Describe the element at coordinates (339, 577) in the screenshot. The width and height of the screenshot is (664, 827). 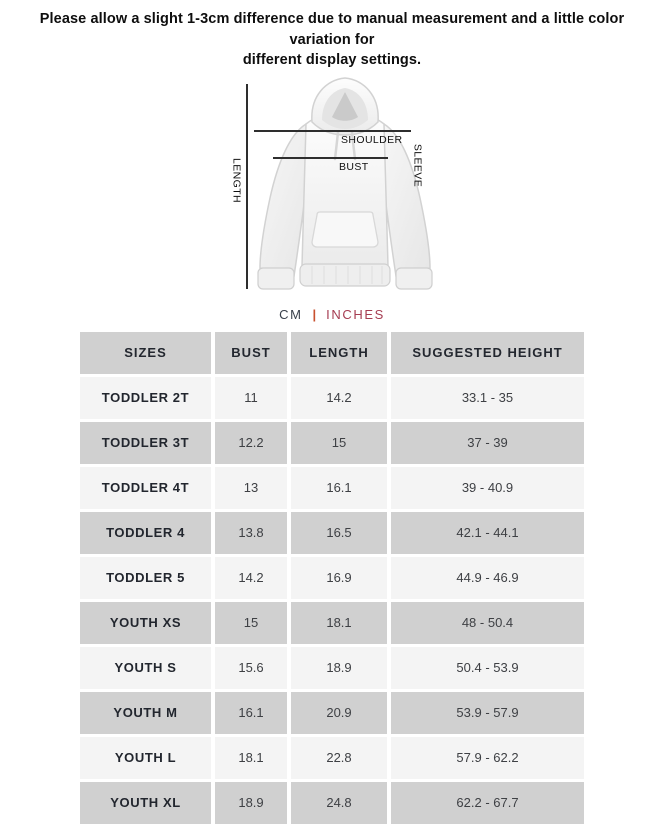
I see `length-cell: 16.9` at that location.